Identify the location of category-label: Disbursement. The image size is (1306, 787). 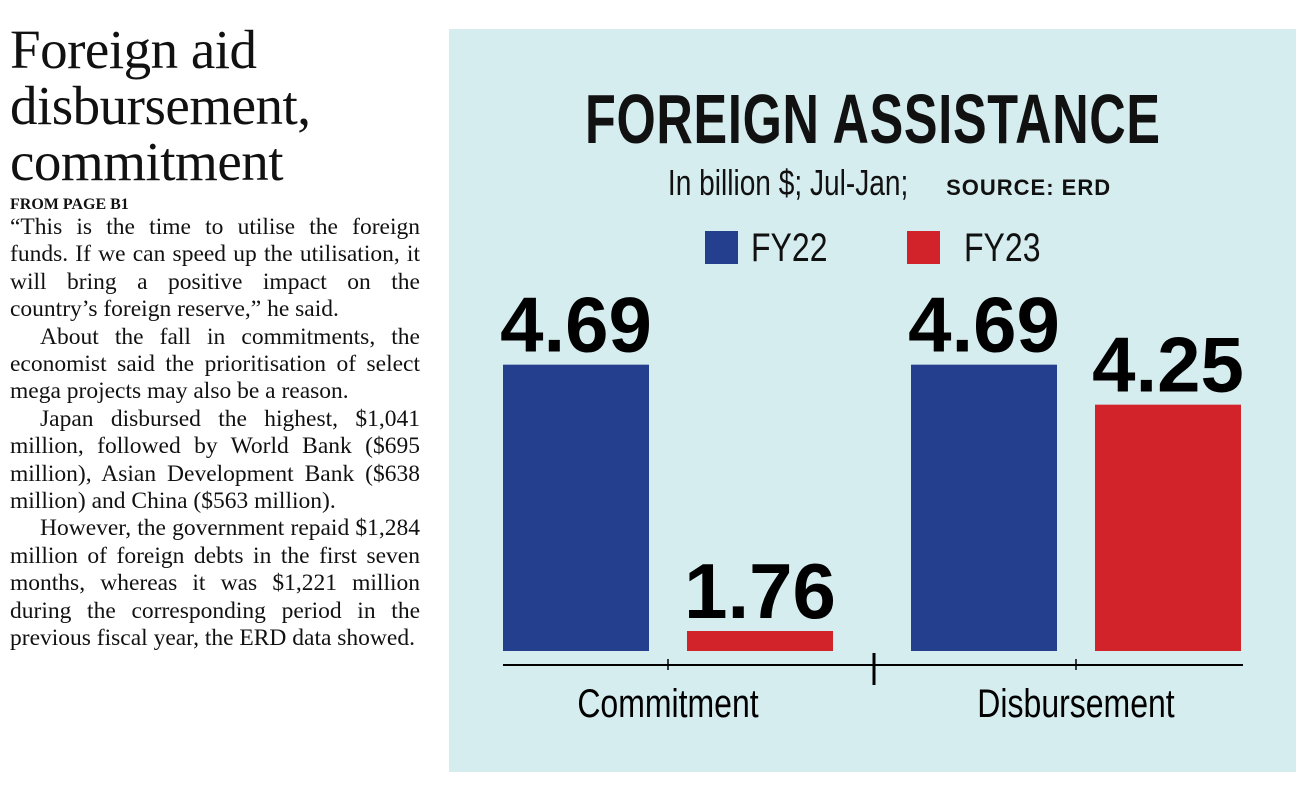
(1075, 703).